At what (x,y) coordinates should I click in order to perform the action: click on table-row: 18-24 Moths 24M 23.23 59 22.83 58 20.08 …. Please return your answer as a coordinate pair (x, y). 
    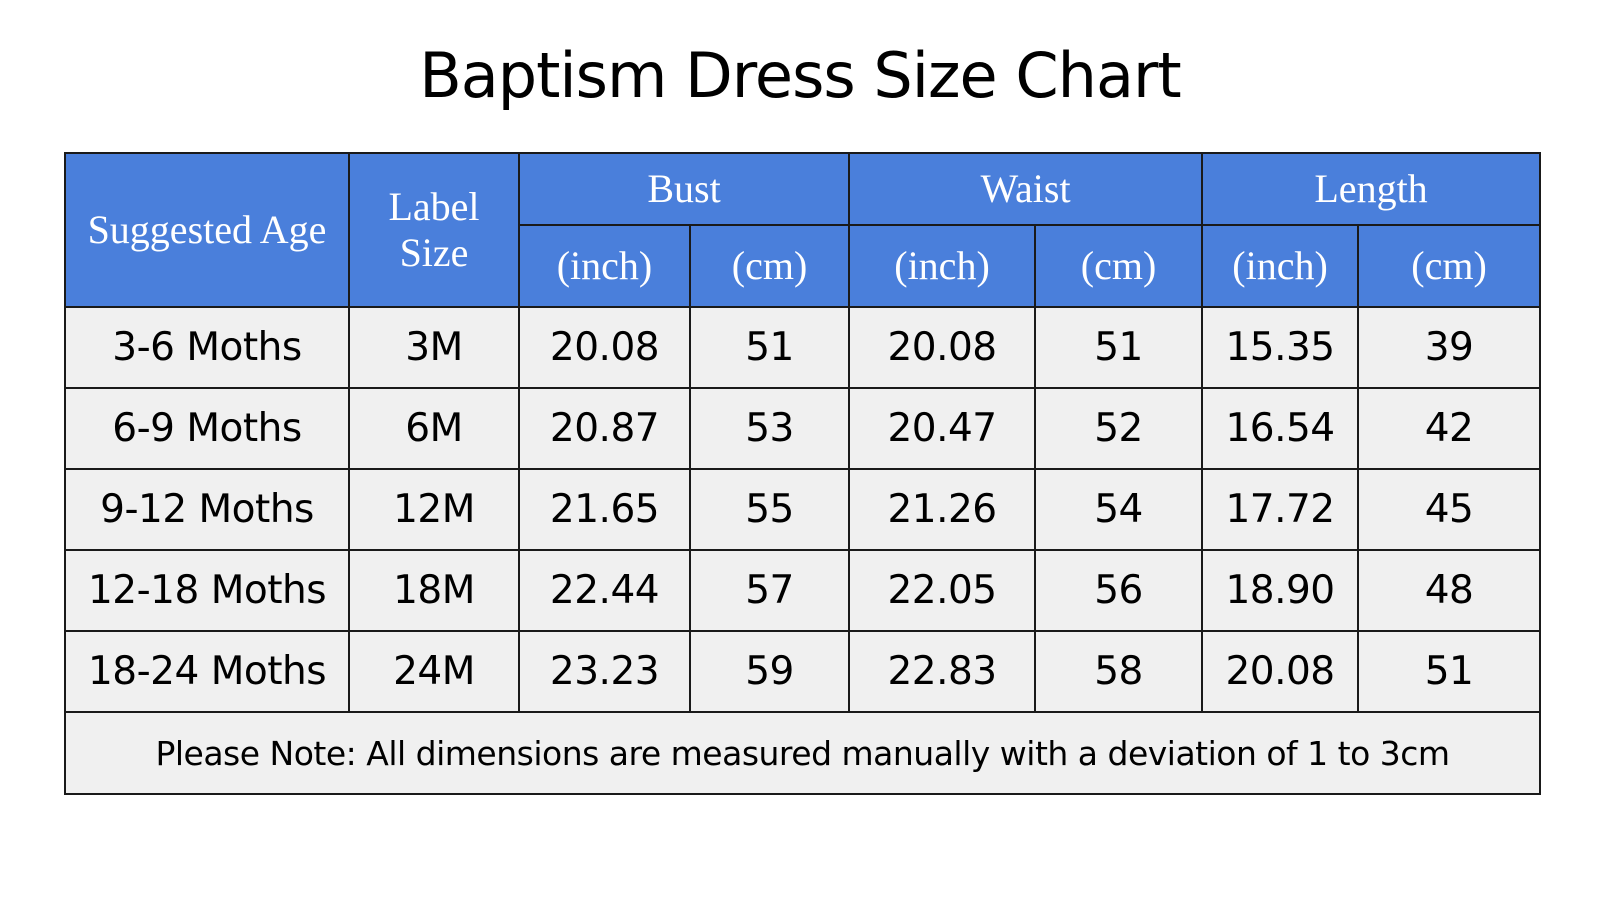
    Looking at the image, I should click on (803, 671).